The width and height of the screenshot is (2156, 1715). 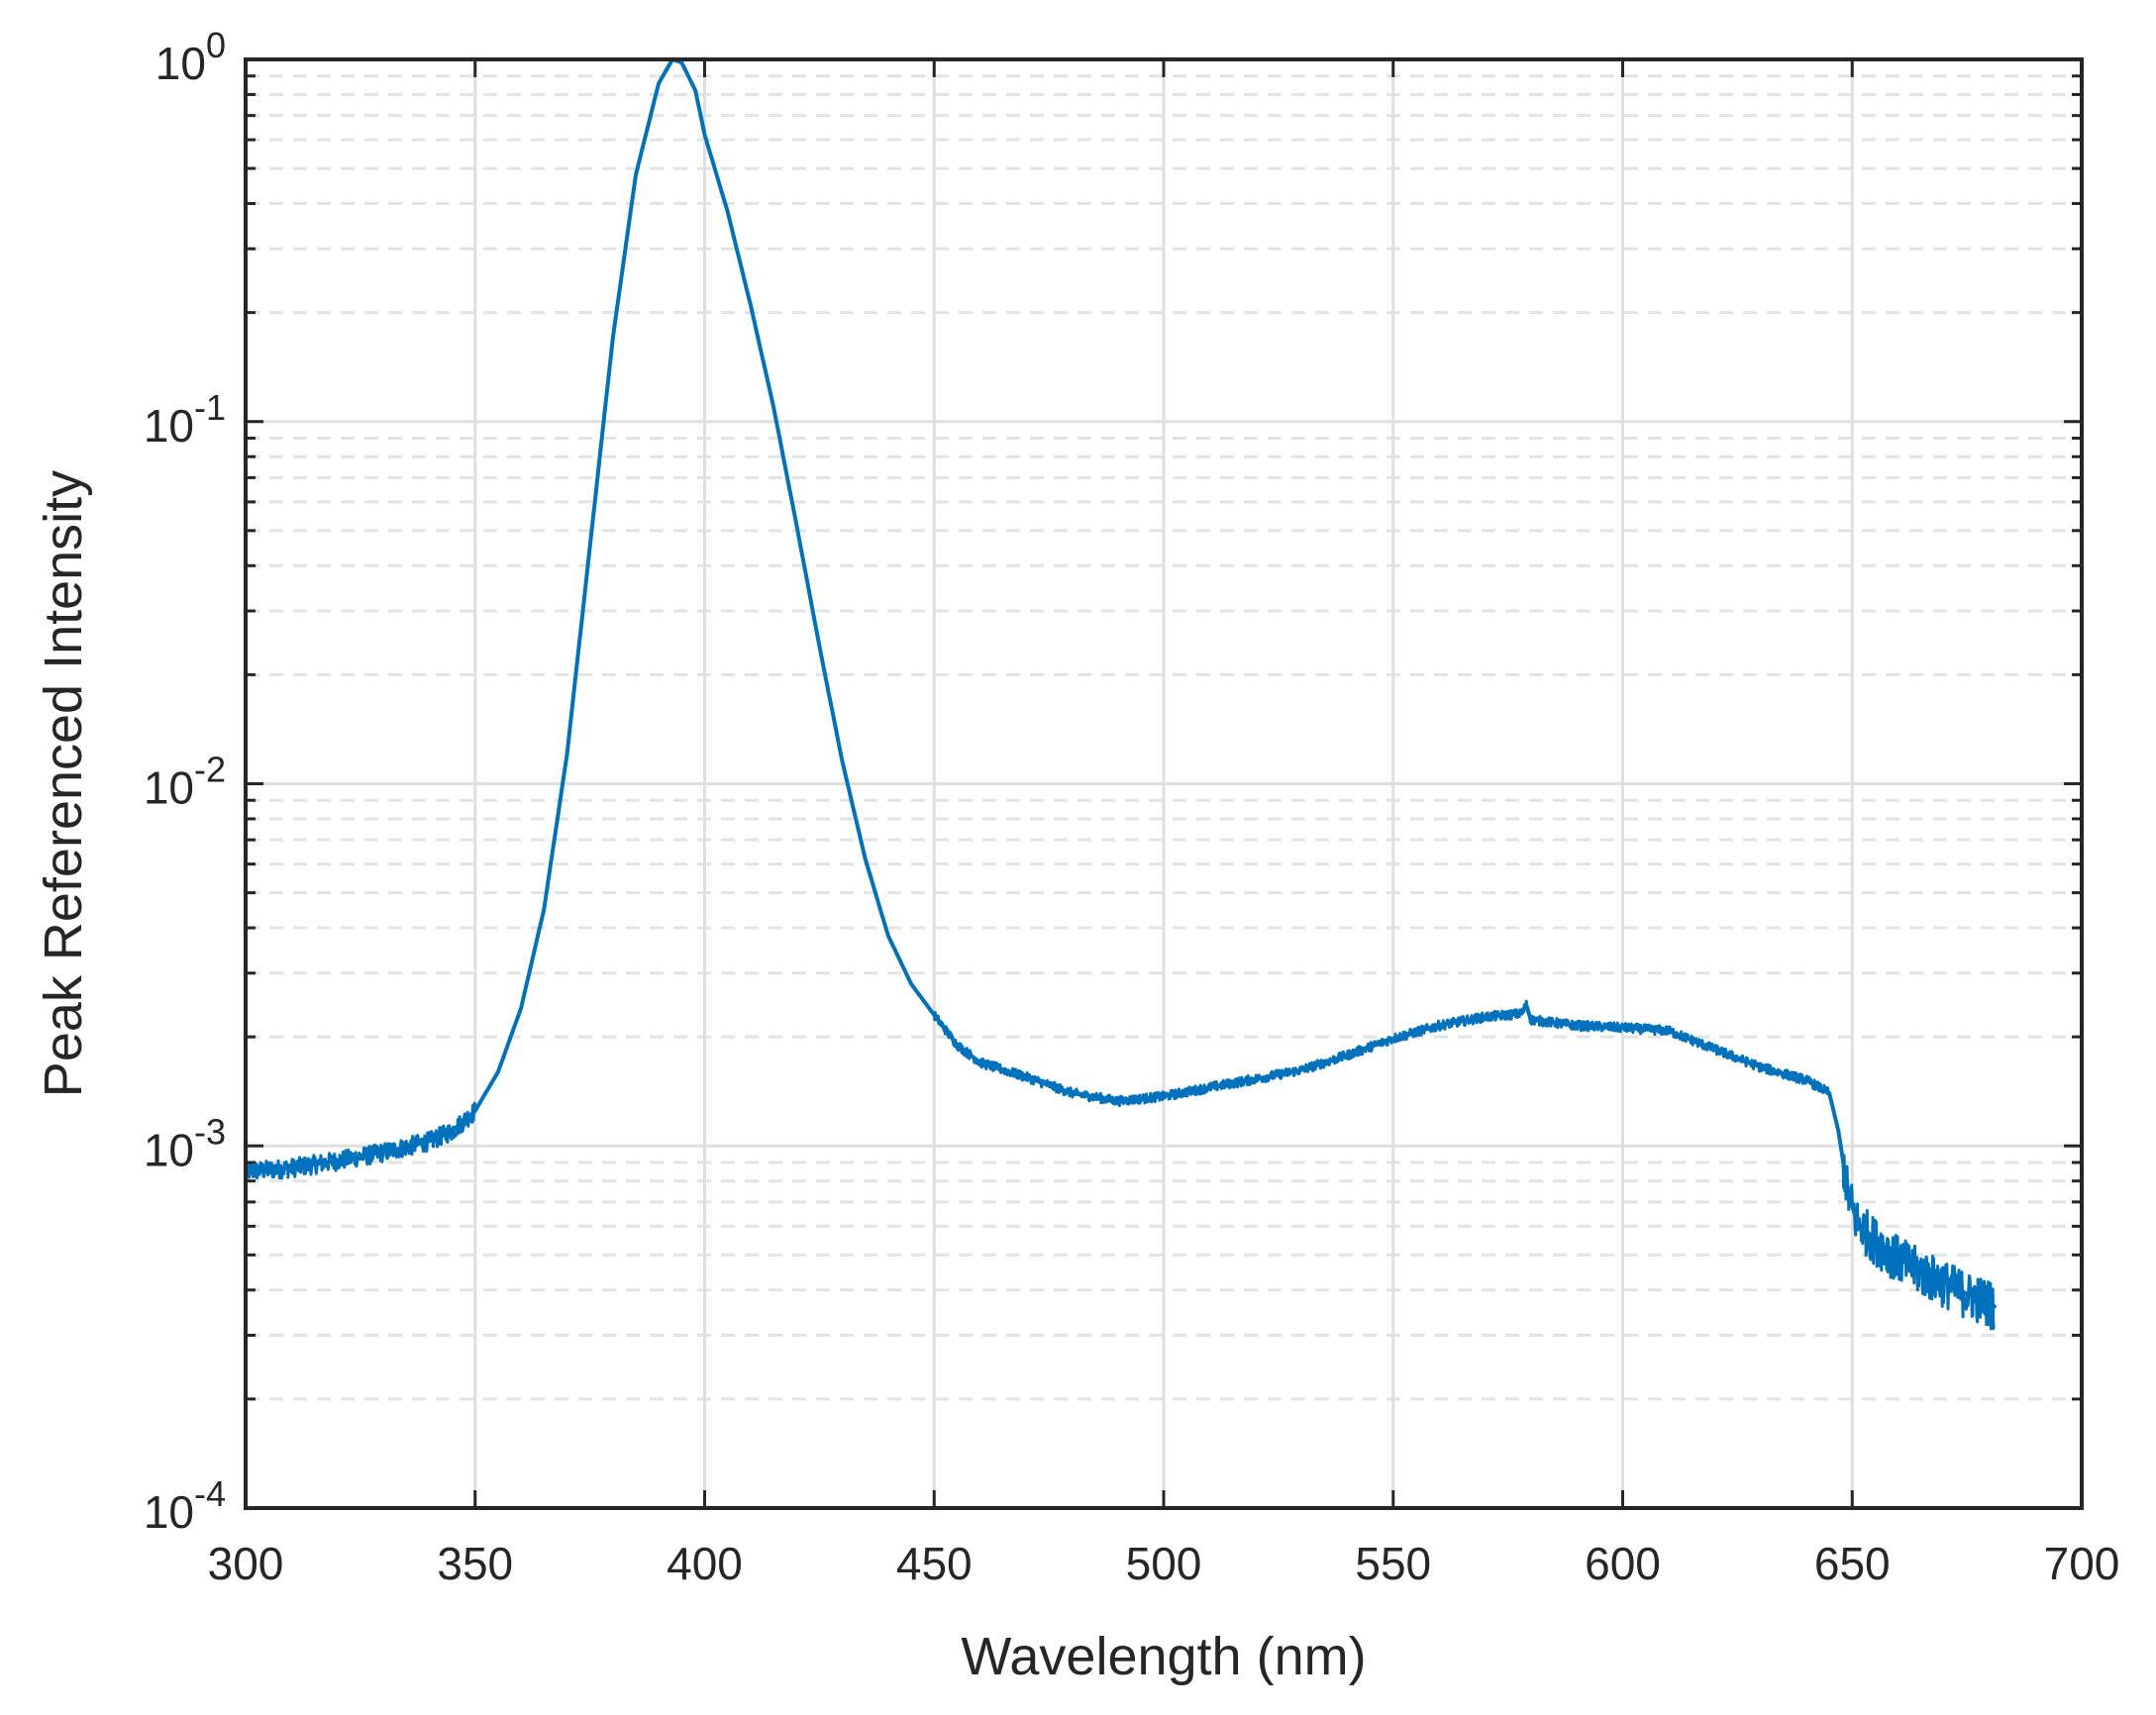 What do you see at coordinates (2082, 1564) in the screenshot?
I see `x-tick-label: 700` at bounding box center [2082, 1564].